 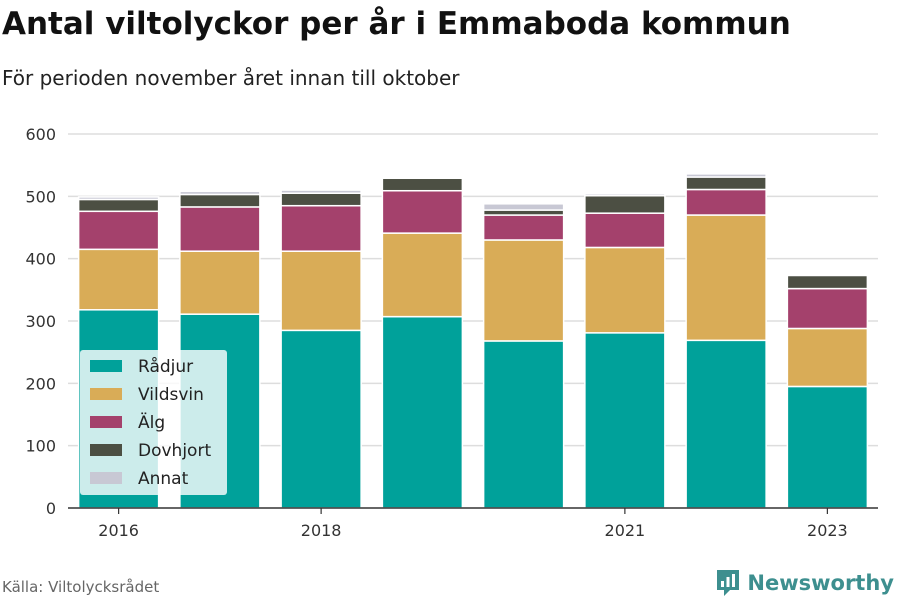 I want to click on newsworthy-logo-icon, so click(x=728, y=583).